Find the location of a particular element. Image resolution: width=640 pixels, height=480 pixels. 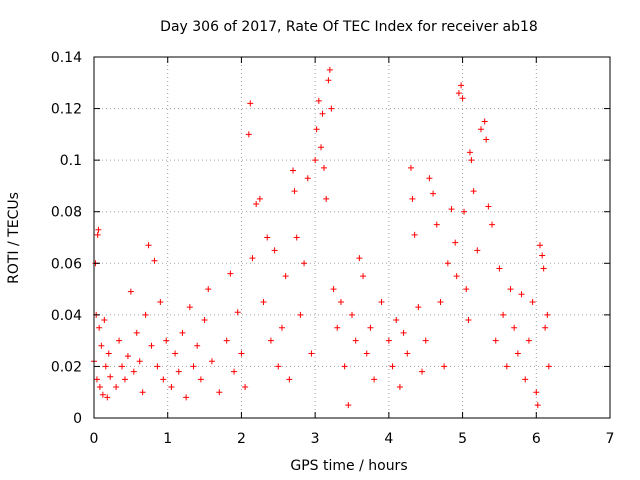

y-tick-label: 0.06 is located at coordinates (66, 264).